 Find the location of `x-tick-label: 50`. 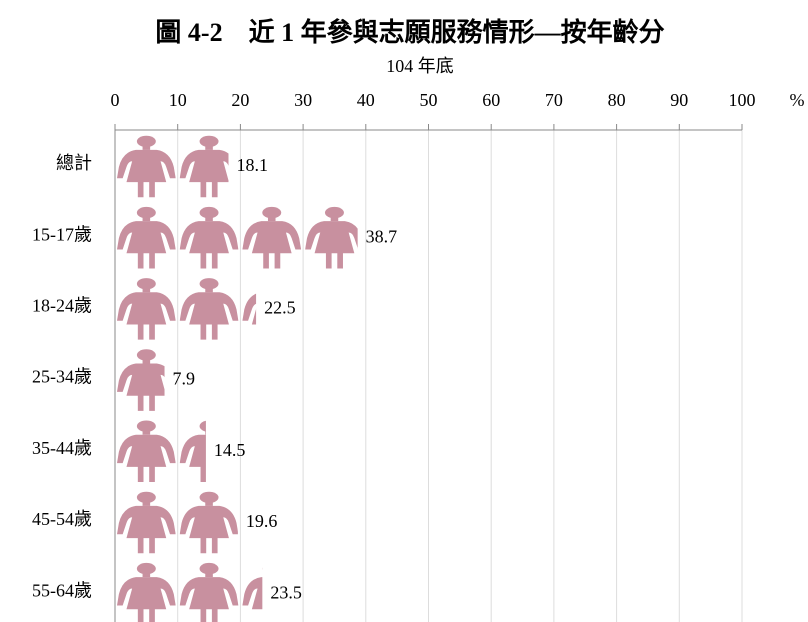

x-tick-label: 50 is located at coordinates (429, 100).